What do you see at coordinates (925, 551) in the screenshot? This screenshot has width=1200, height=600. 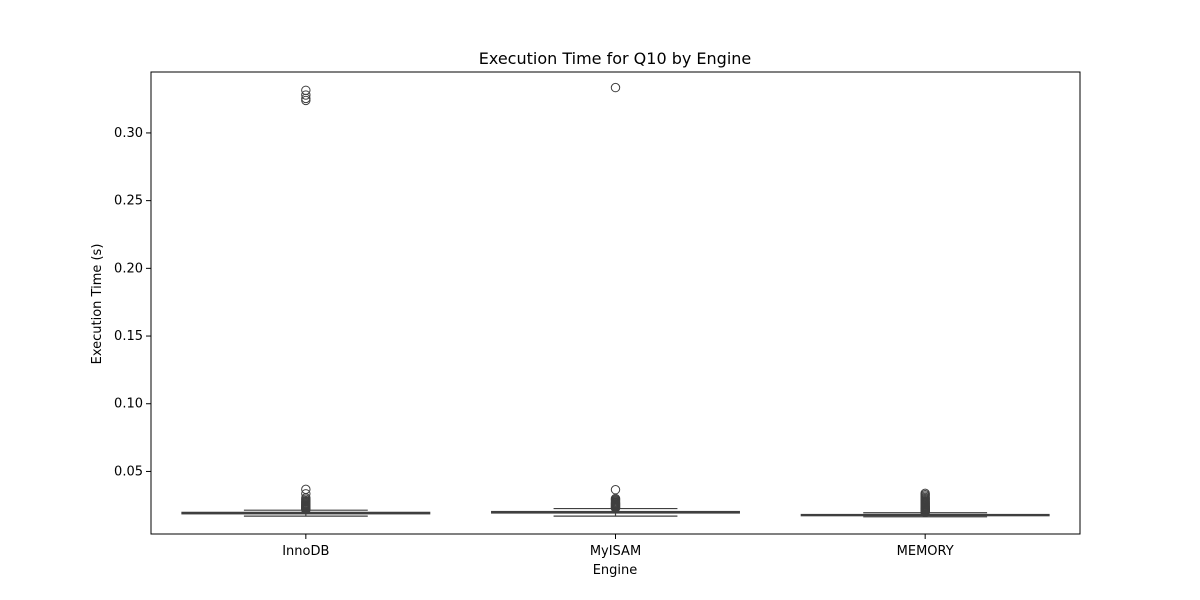 I see `x-tick-label: MEMORY` at bounding box center [925, 551].